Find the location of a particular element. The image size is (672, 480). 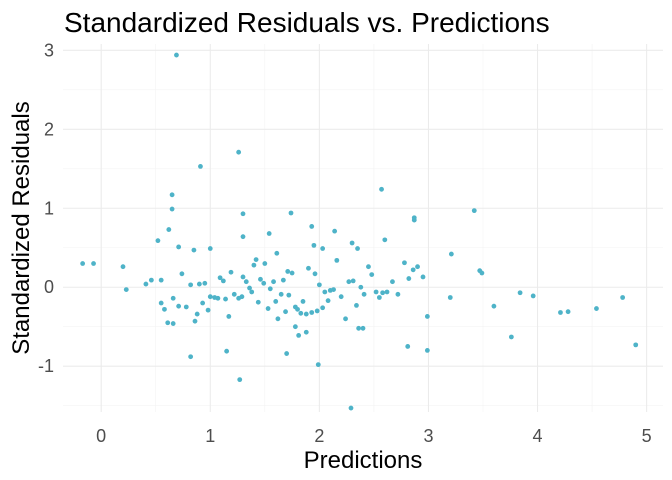

x-axis-title: Predictions is located at coordinates (363, 460).